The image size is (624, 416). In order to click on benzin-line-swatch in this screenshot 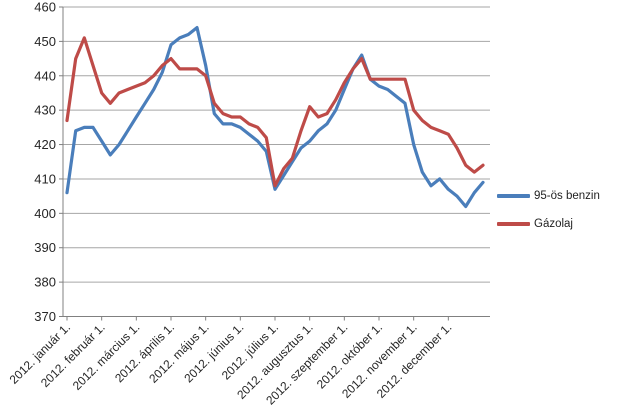, I will do `click(513, 196)`.